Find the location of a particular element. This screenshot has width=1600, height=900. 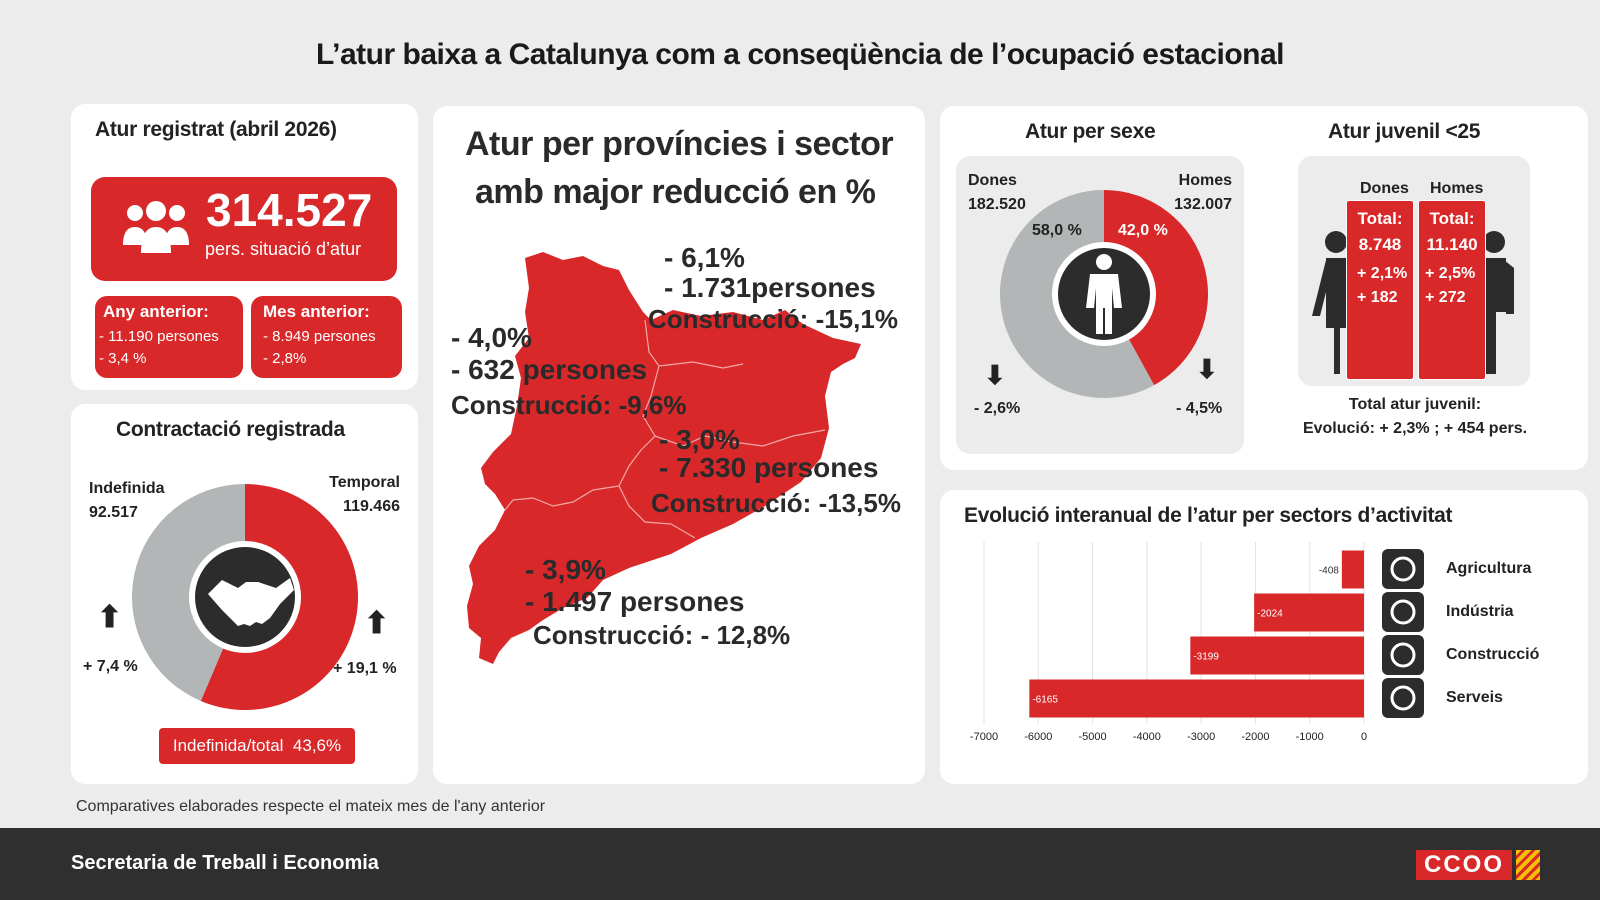

person-icon is located at coordinates (1104, 294).